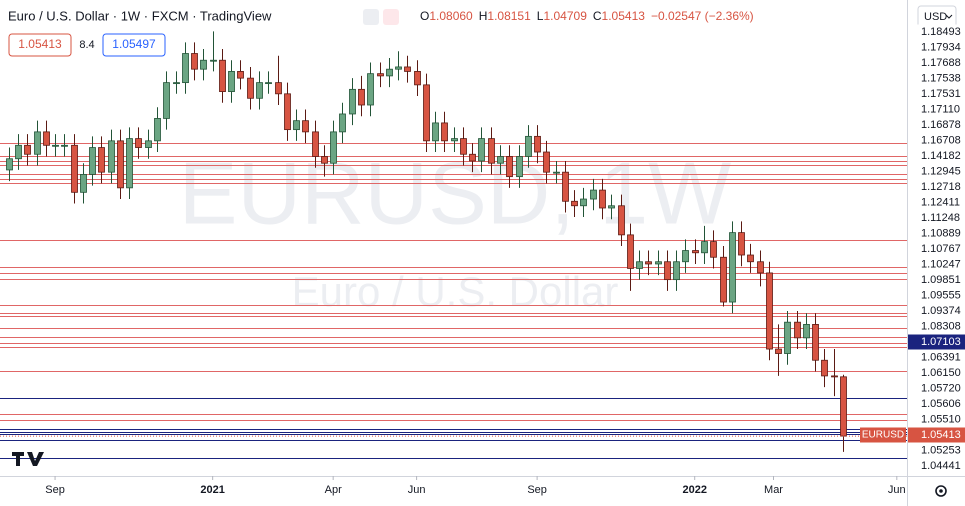  Describe the element at coordinates (773, 490) in the screenshot. I see `x-tick-label: Mar` at that location.